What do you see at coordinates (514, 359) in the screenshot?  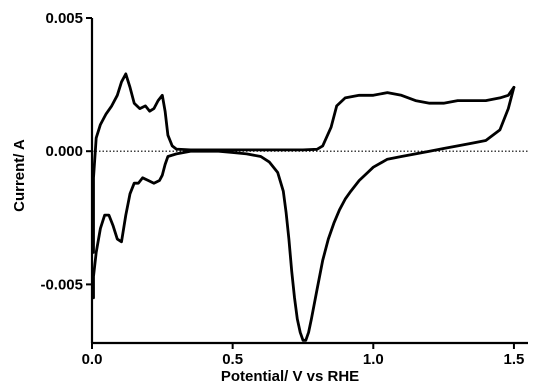 I see `x-tick-label: 1.5` at bounding box center [514, 359].